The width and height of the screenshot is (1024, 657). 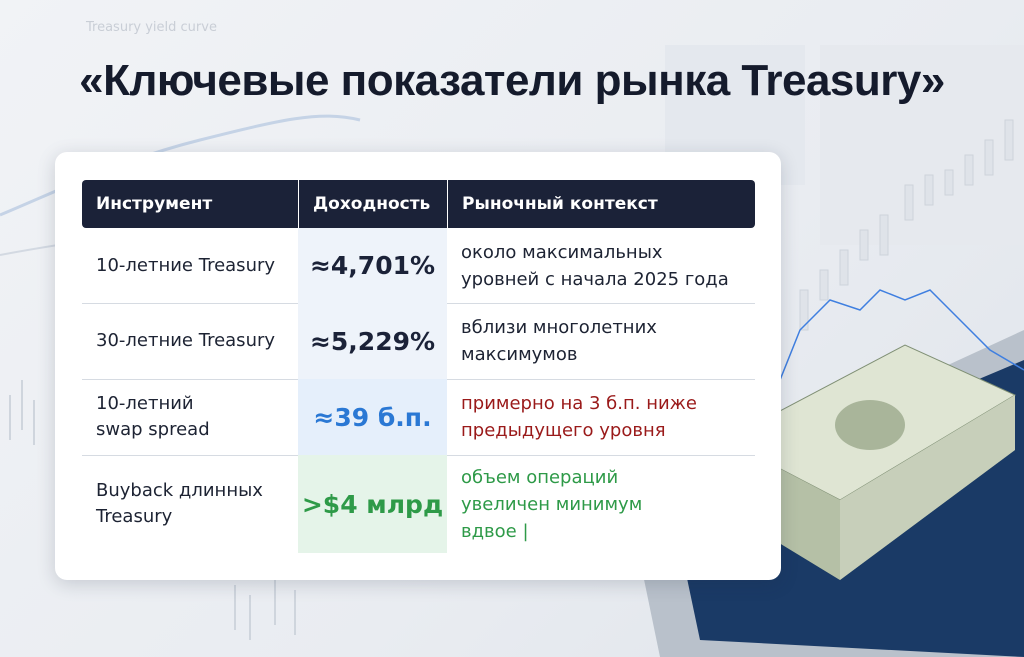 I want to click on title: «Ключевые показатели рынка Treasury», so click(x=512, y=80).